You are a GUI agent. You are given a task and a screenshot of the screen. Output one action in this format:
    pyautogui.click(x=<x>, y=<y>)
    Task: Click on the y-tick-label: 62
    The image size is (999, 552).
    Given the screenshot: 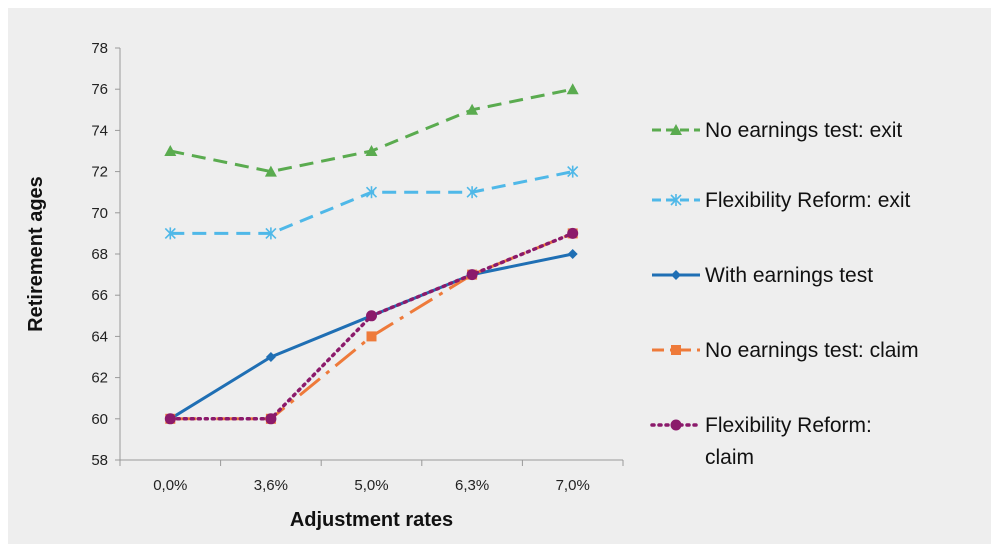 What is the action you would take?
    pyautogui.click(x=99, y=378)
    